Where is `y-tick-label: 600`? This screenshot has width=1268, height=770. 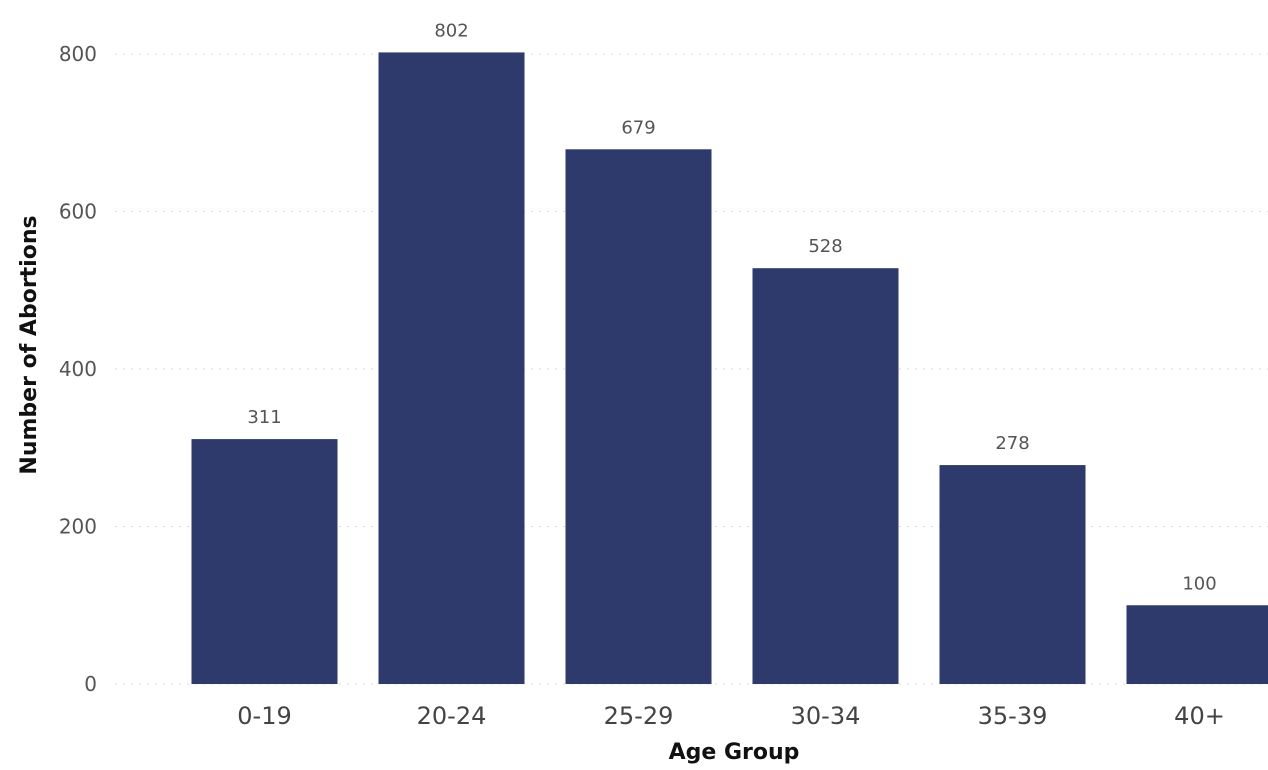
y-tick-label: 600 is located at coordinates (78, 212).